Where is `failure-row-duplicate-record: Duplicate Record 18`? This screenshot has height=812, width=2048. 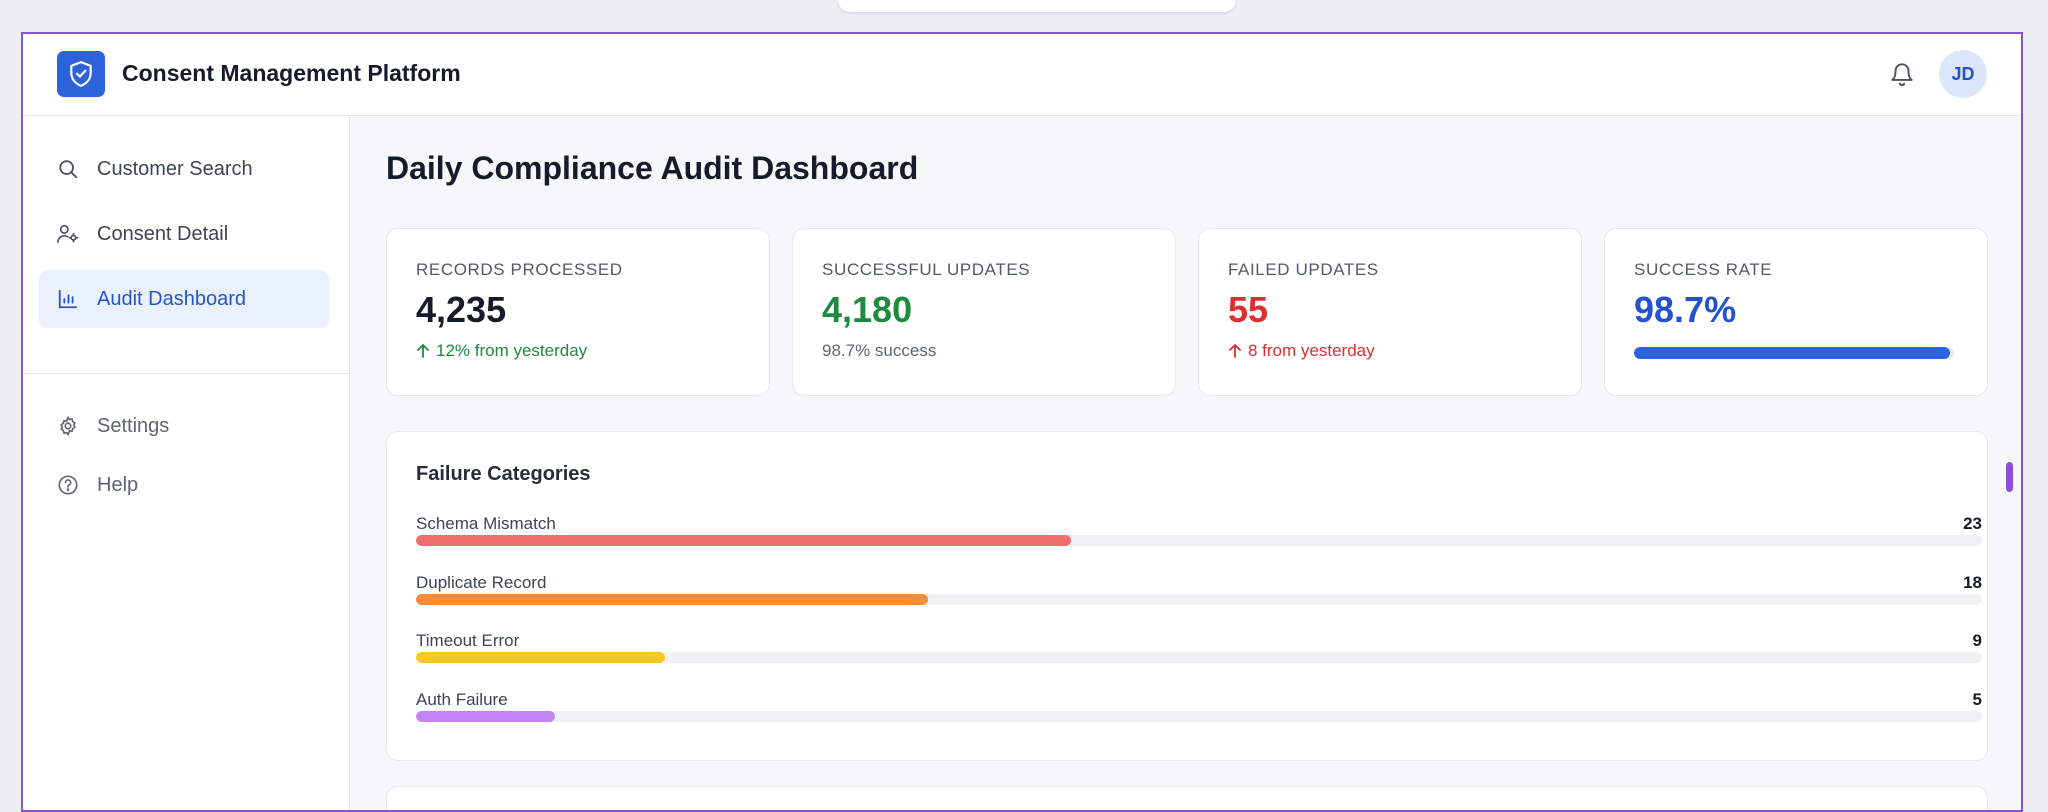
failure-row-duplicate-record: Duplicate Record 18 is located at coordinates (1199, 593).